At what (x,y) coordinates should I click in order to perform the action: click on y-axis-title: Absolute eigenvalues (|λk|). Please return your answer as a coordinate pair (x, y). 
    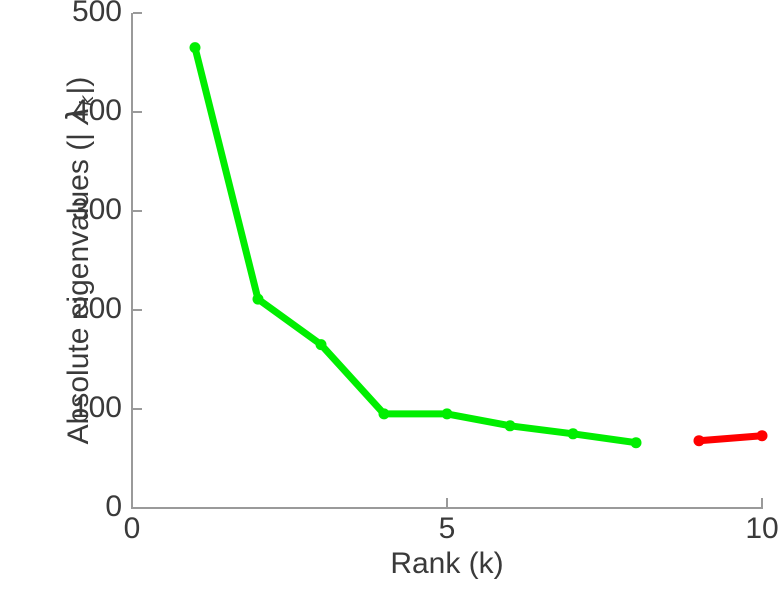
    Looking at the image, I should click on (81, 260).